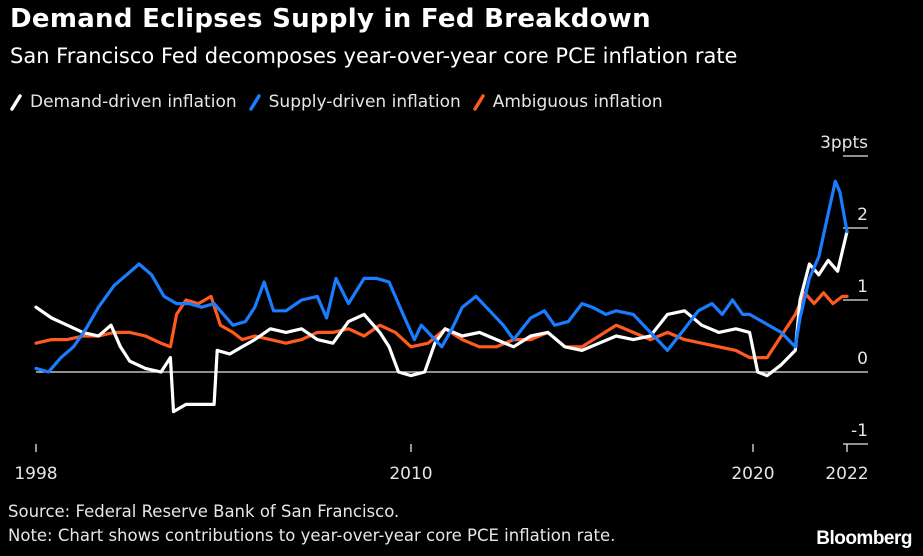  Describe the element at coordinates (862, 215) in the screenshot. I see `y-tick-label: 2` at that location.